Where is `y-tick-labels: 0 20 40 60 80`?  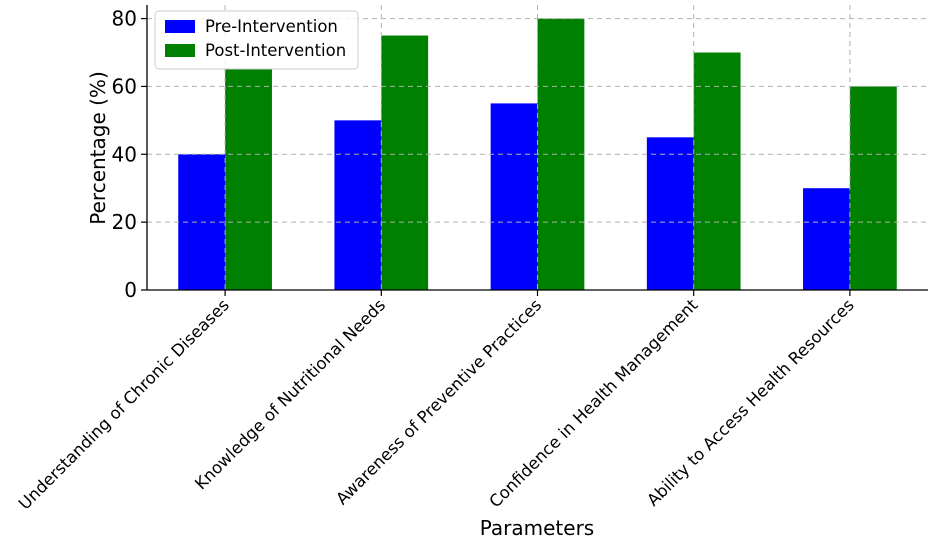
y-tick-labels: 0 20 40 60 80 is located at coordinates (124, 154).